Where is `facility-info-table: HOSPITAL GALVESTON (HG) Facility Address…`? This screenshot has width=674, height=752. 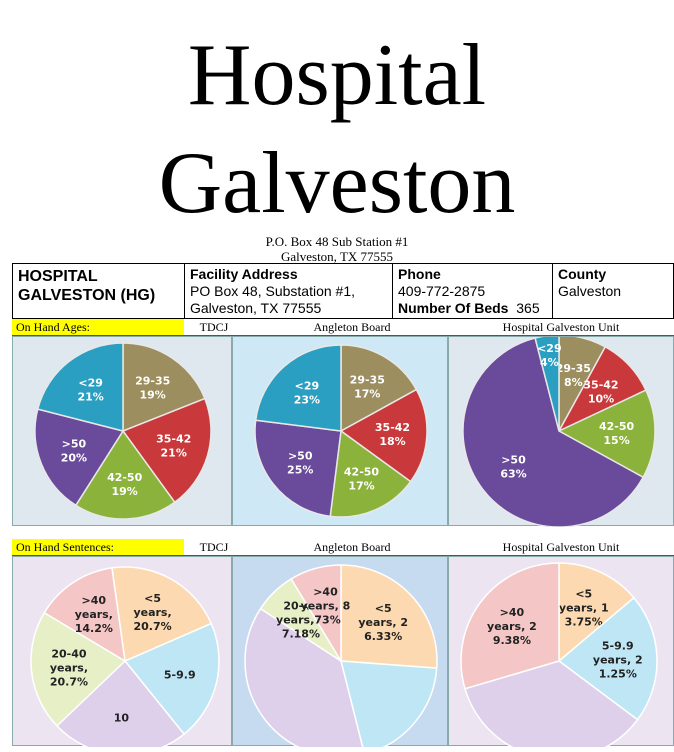 facility-info-table: HOSPITAL GALVESTON (HG) Facility Address… is located at coordinates (343, 291).